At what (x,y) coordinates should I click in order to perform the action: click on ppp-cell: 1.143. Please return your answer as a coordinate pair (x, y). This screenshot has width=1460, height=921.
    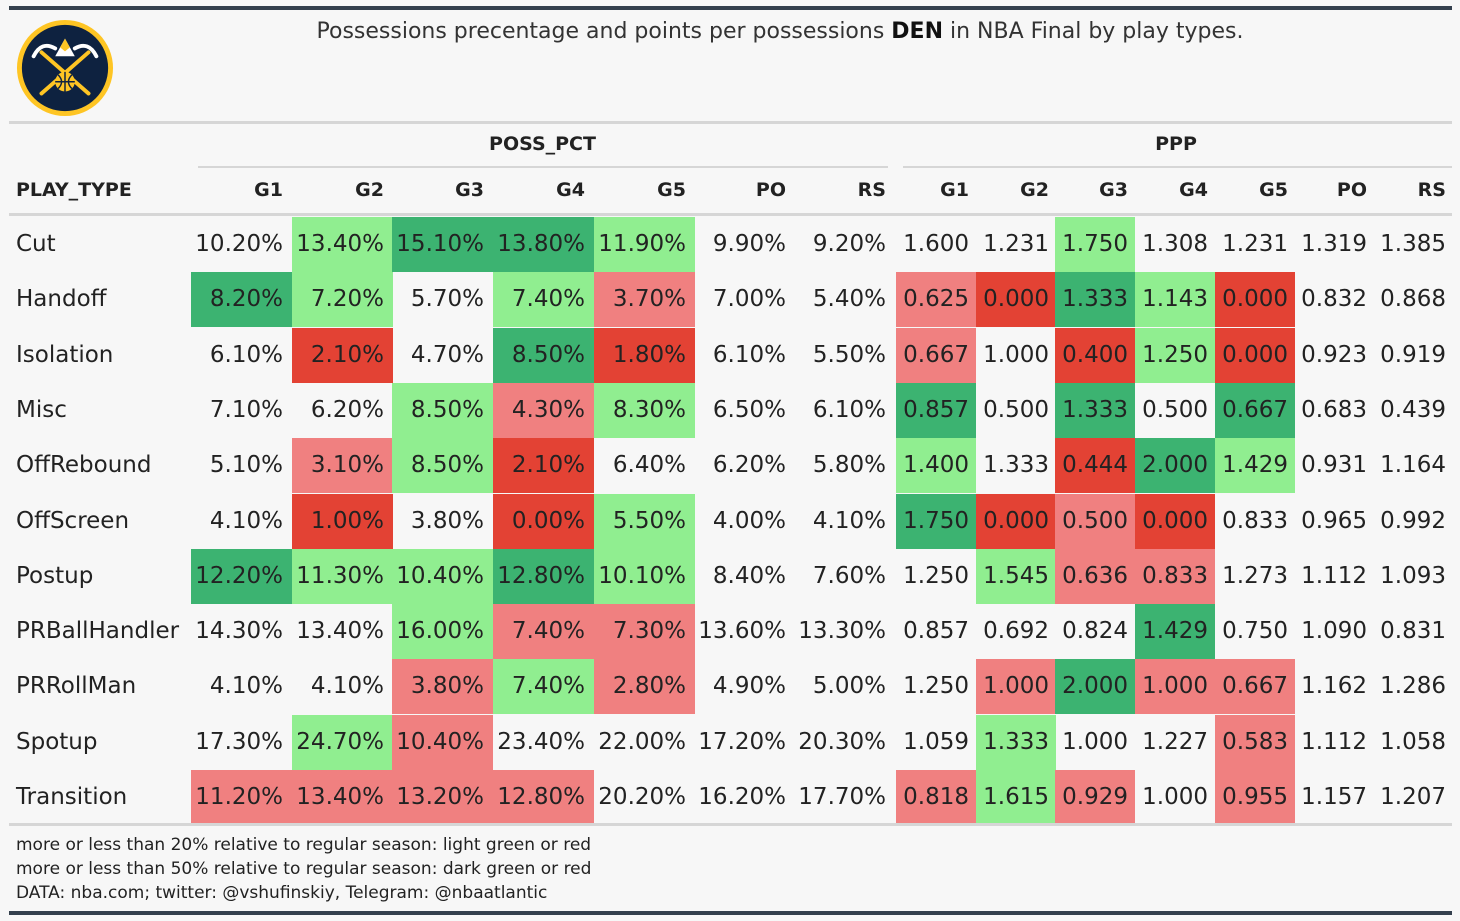
    Looking at the image, I should click on (1175, 300).